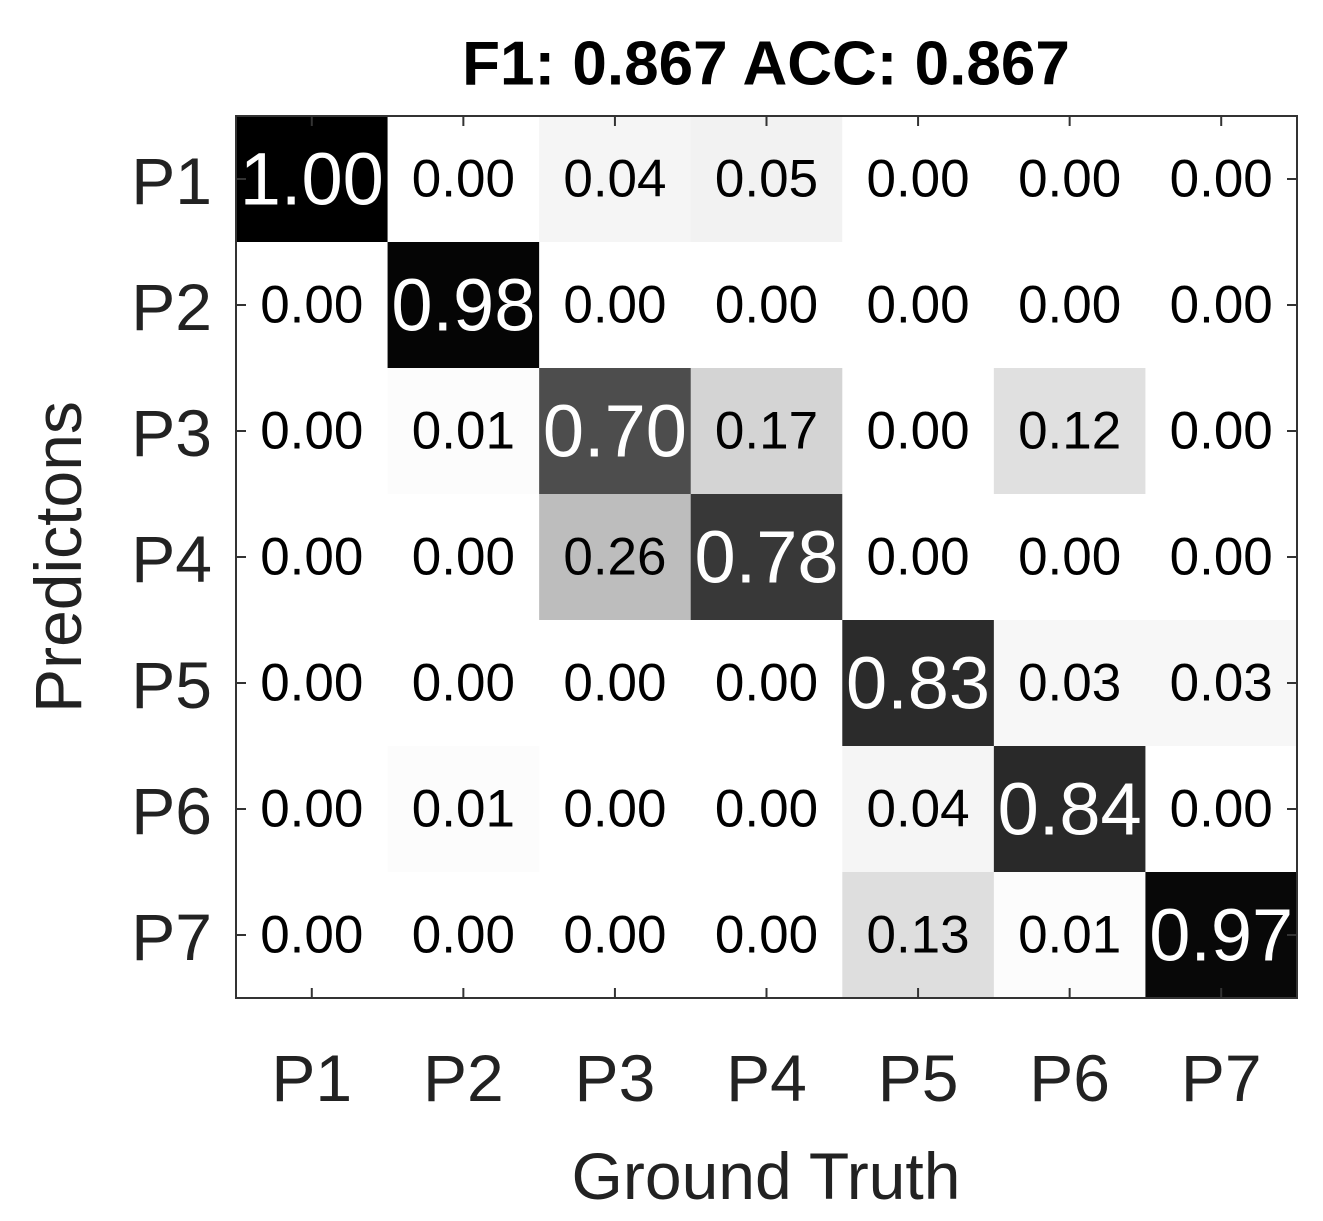  Describe the element at coordinates (766, 557) in the screenshot. I see `cell-label: 0.78` at that location.